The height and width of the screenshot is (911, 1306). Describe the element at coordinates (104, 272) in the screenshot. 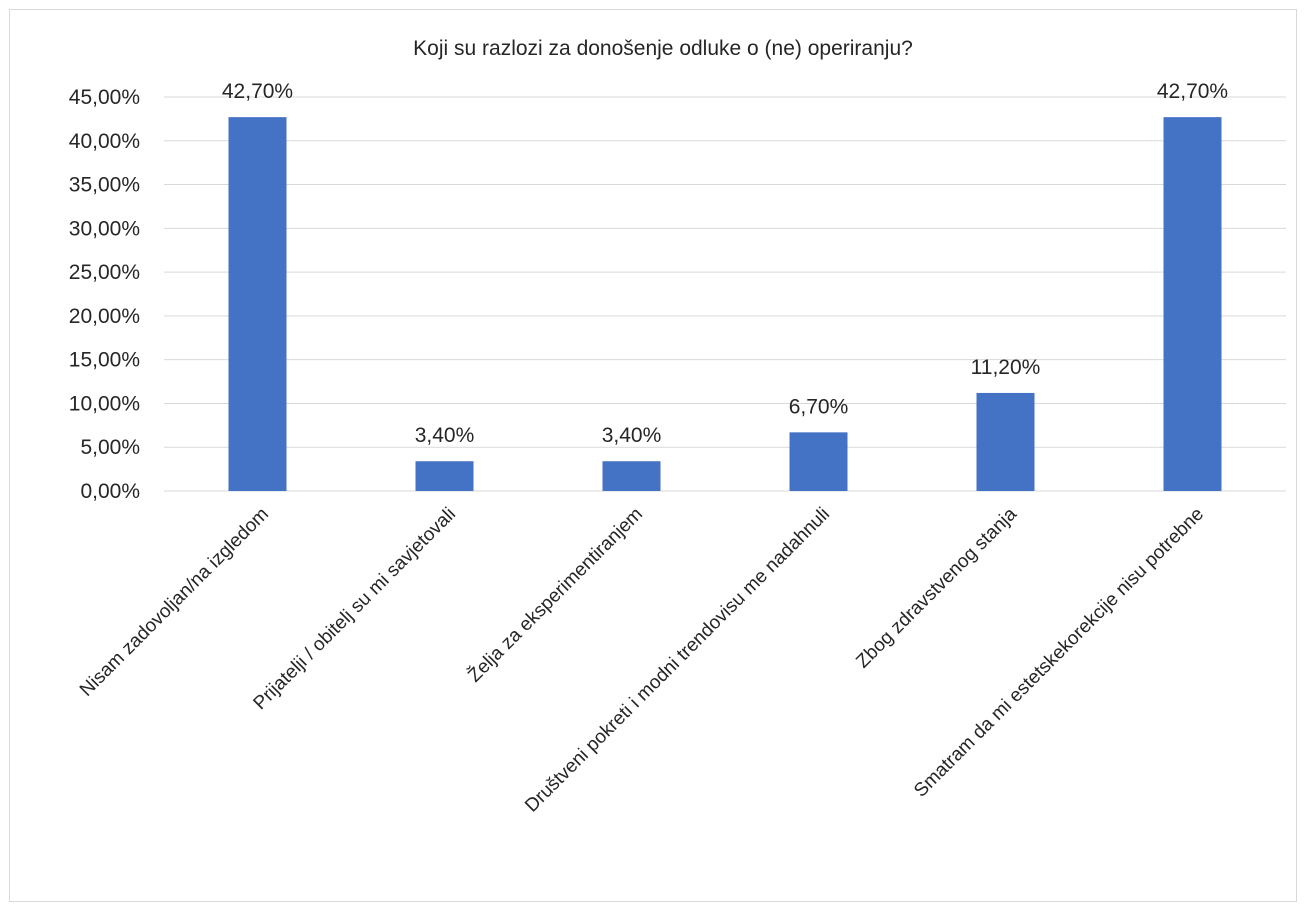

I see `y-tick-label: 25,00%` at that location.